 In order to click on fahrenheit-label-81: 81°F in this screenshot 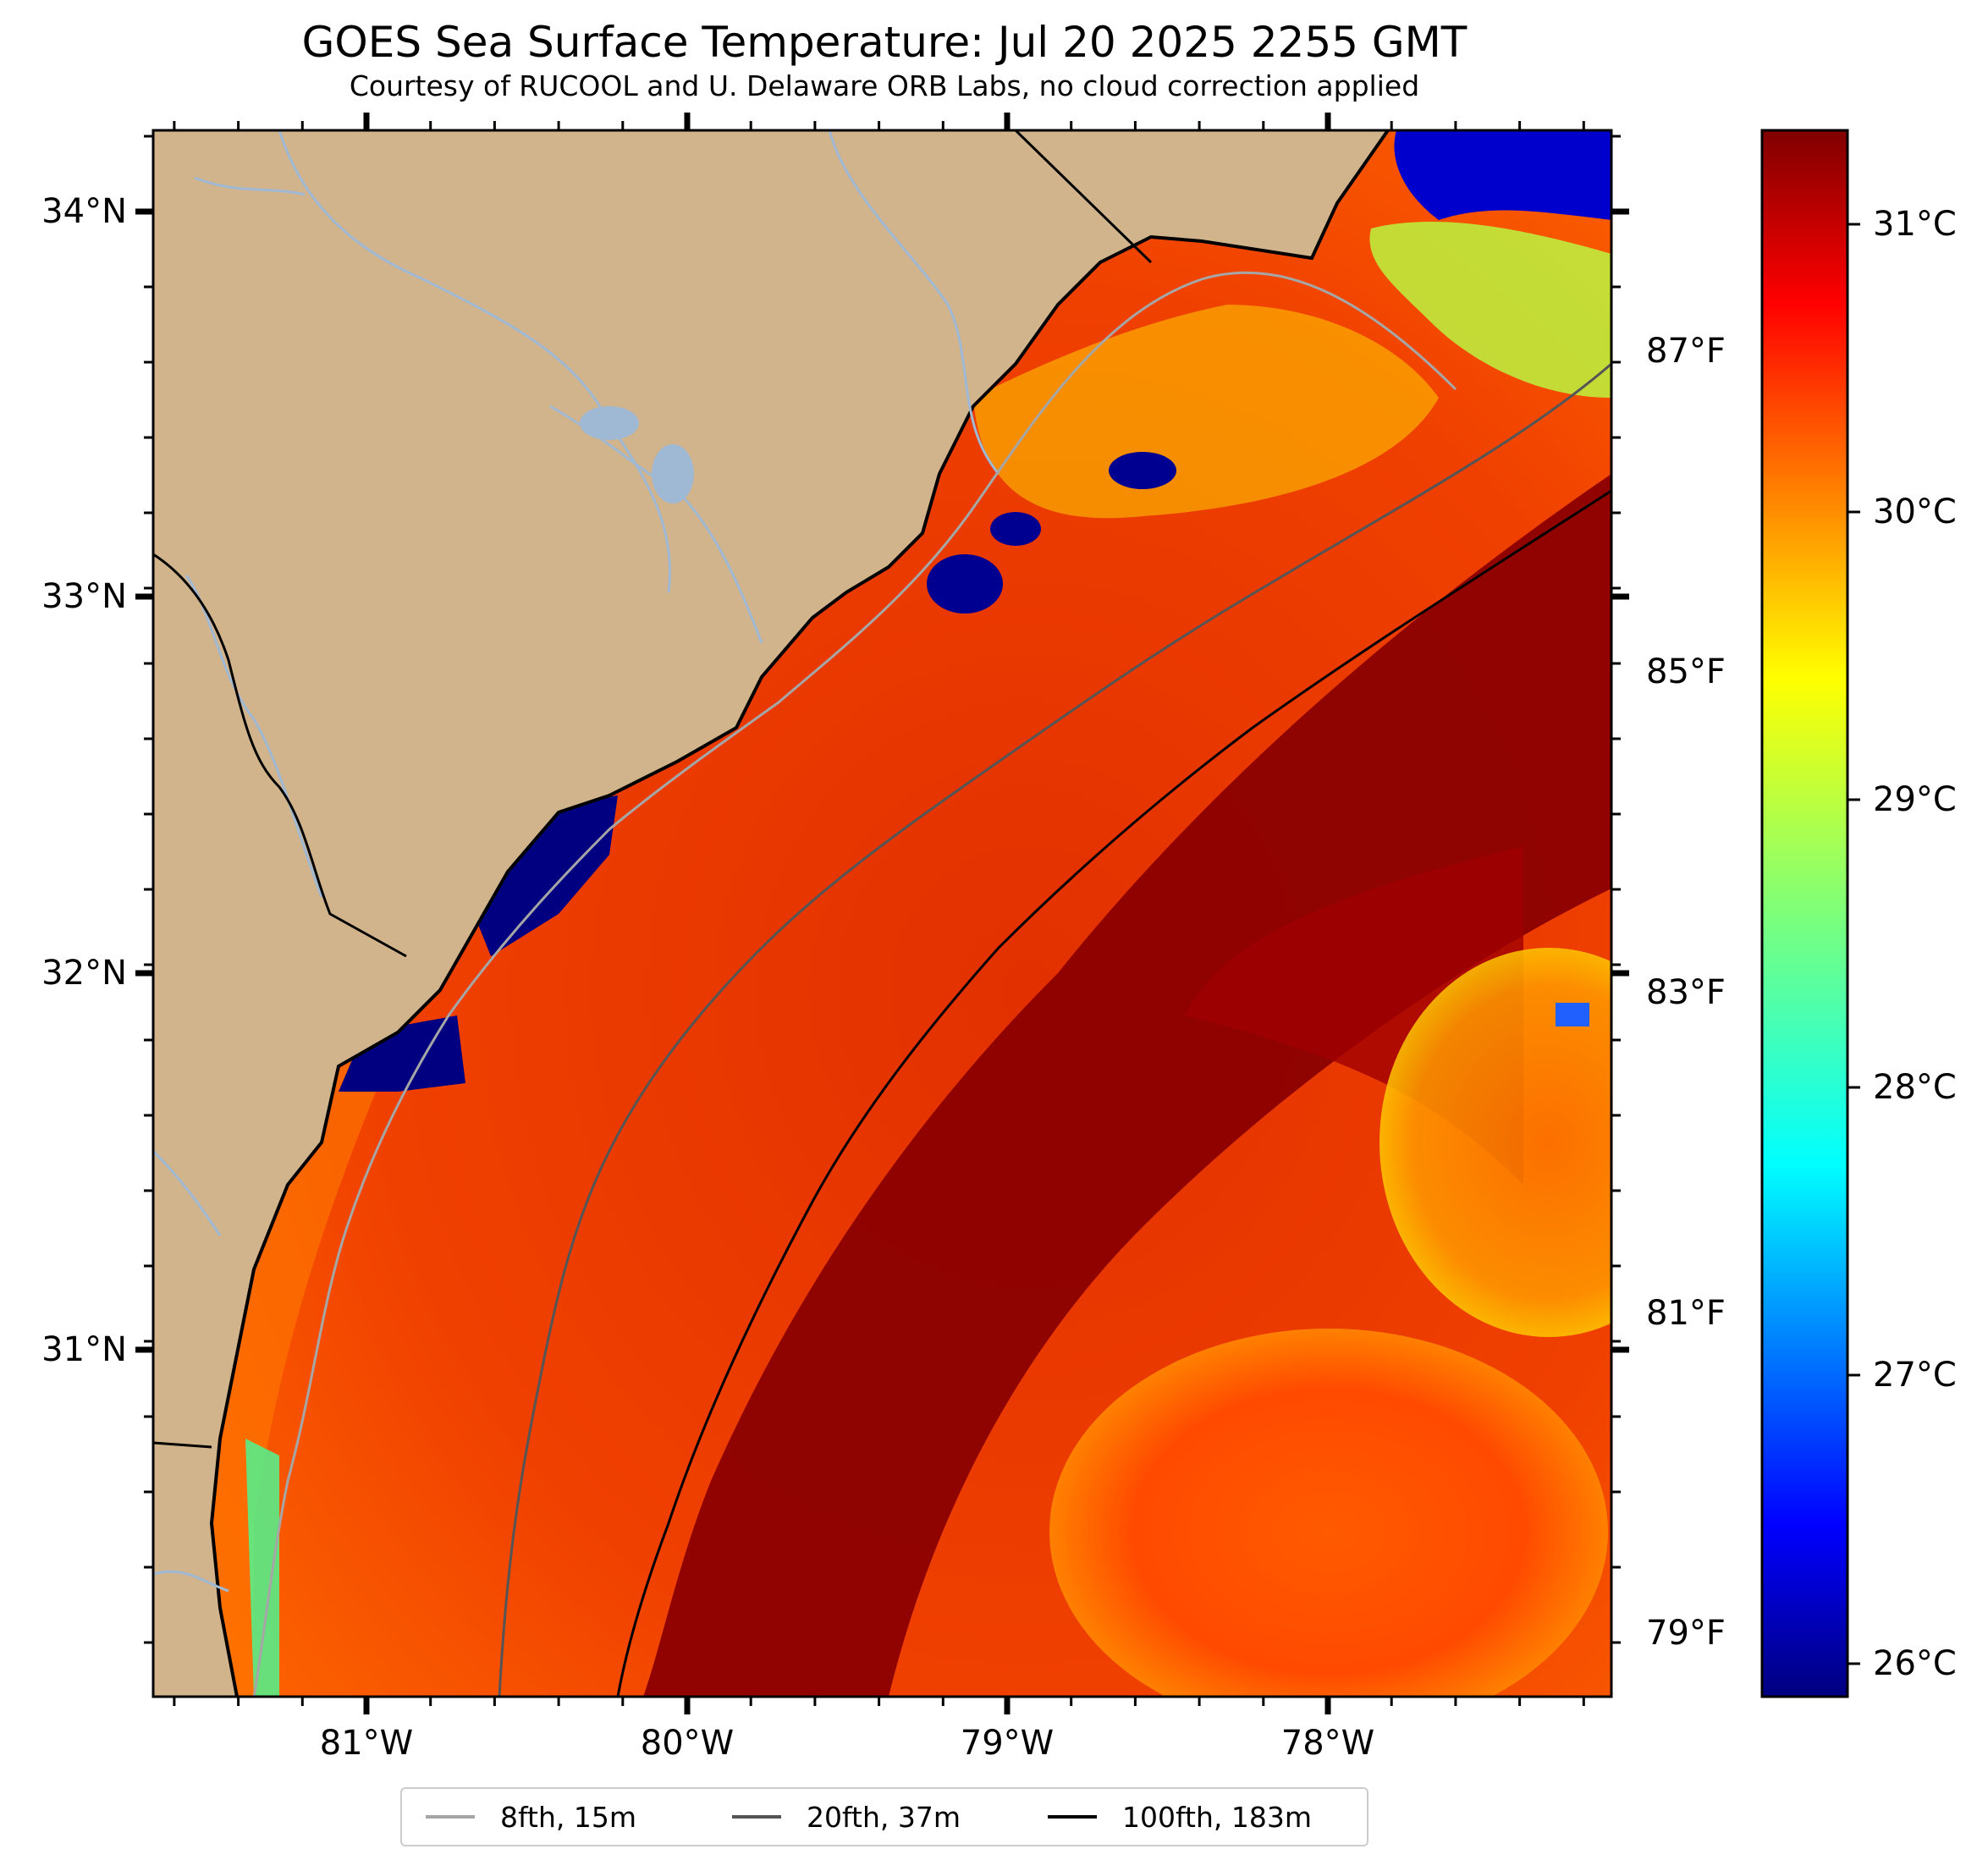, I will do `click(1686, 1314)`.